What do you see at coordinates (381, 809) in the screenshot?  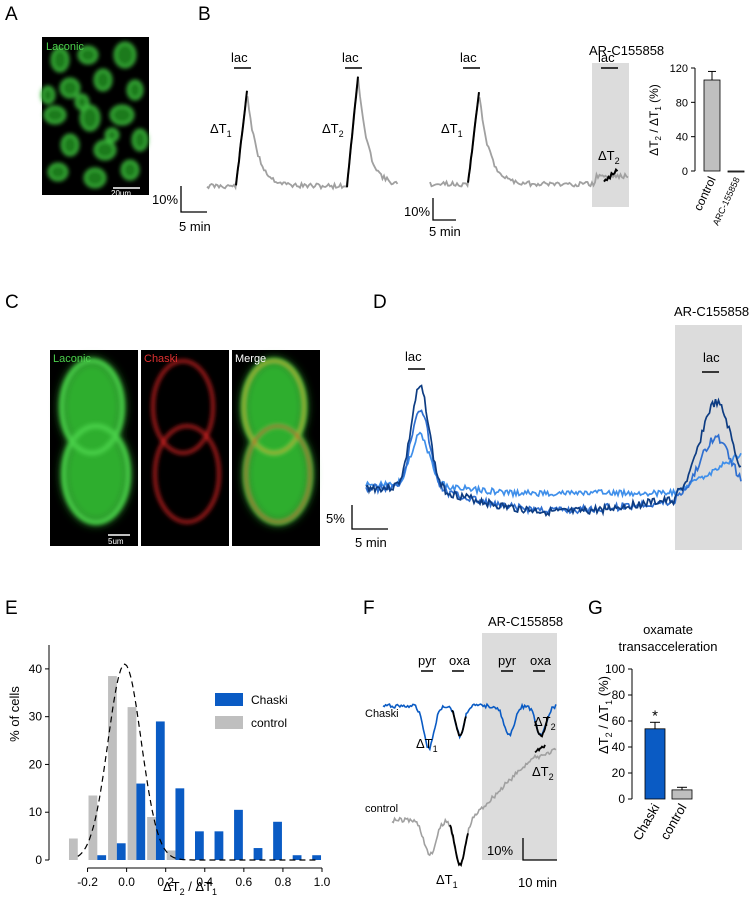 I see `trace-label-control: control` at bounding box center [381, 809].